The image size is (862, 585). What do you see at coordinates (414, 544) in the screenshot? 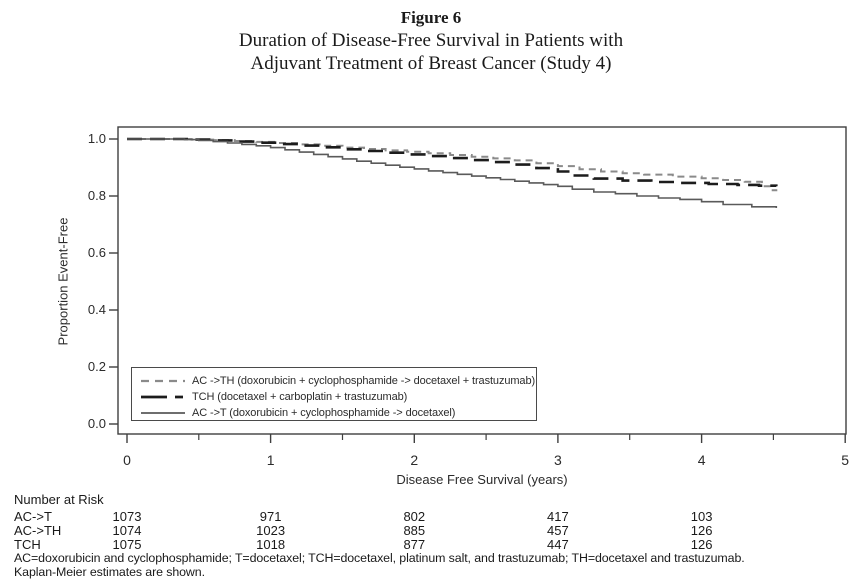
I see `risk-count: 877` at bounding box center [414, 544].